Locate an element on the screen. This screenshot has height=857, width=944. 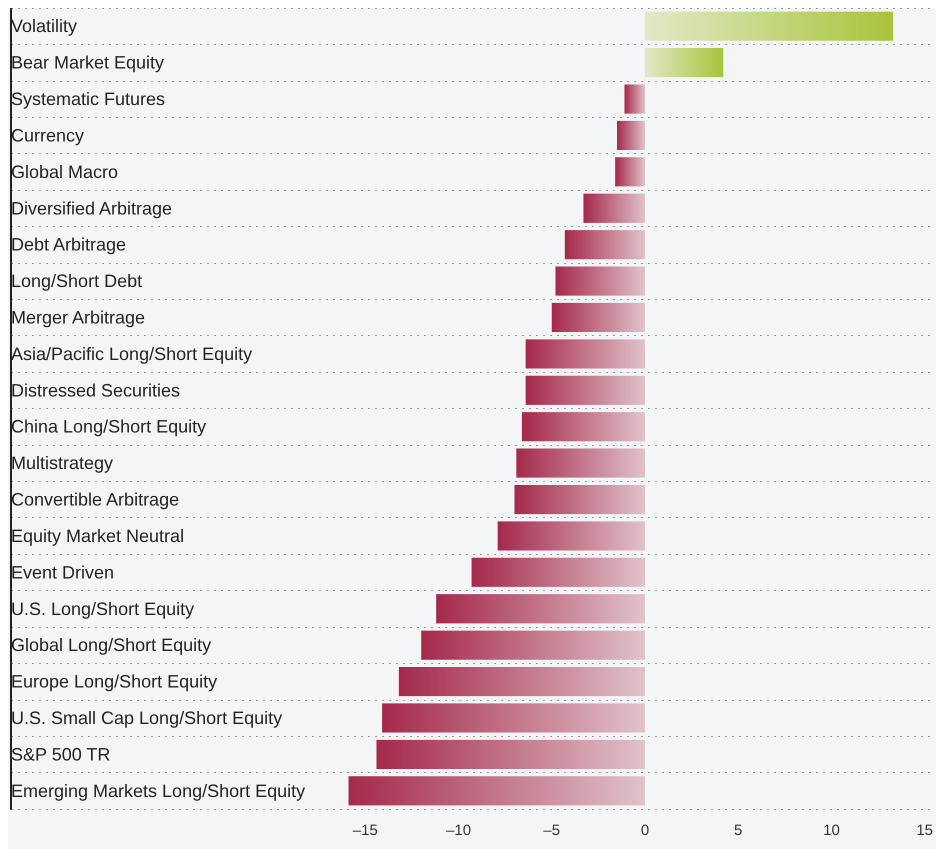
y-tick-label: Currency is located at coordinates (47, 135).